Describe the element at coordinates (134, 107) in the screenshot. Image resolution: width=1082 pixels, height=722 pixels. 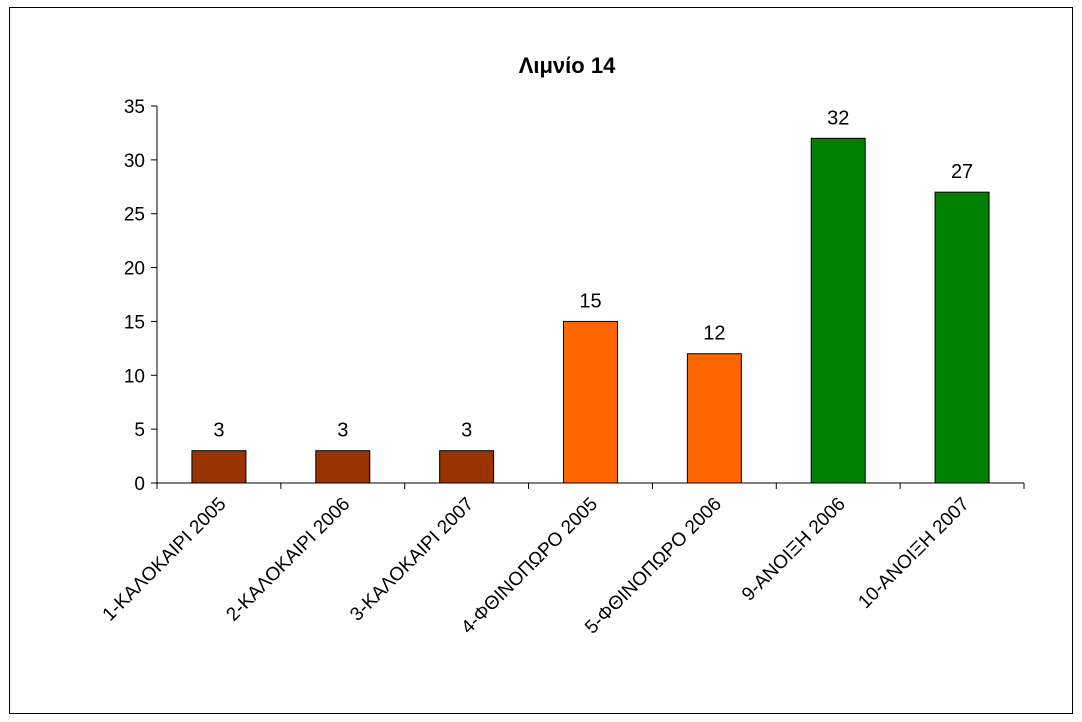
I see `y-tick-label: 35` at that location.